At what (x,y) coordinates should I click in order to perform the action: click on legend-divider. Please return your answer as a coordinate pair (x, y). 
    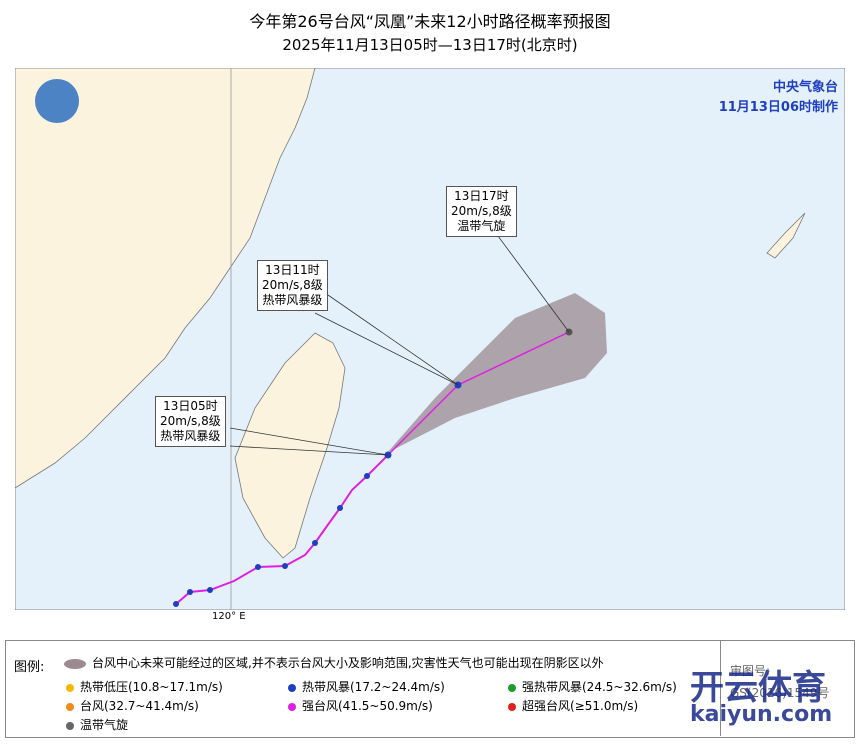
    Looking at the image, I should click on (720, 688).